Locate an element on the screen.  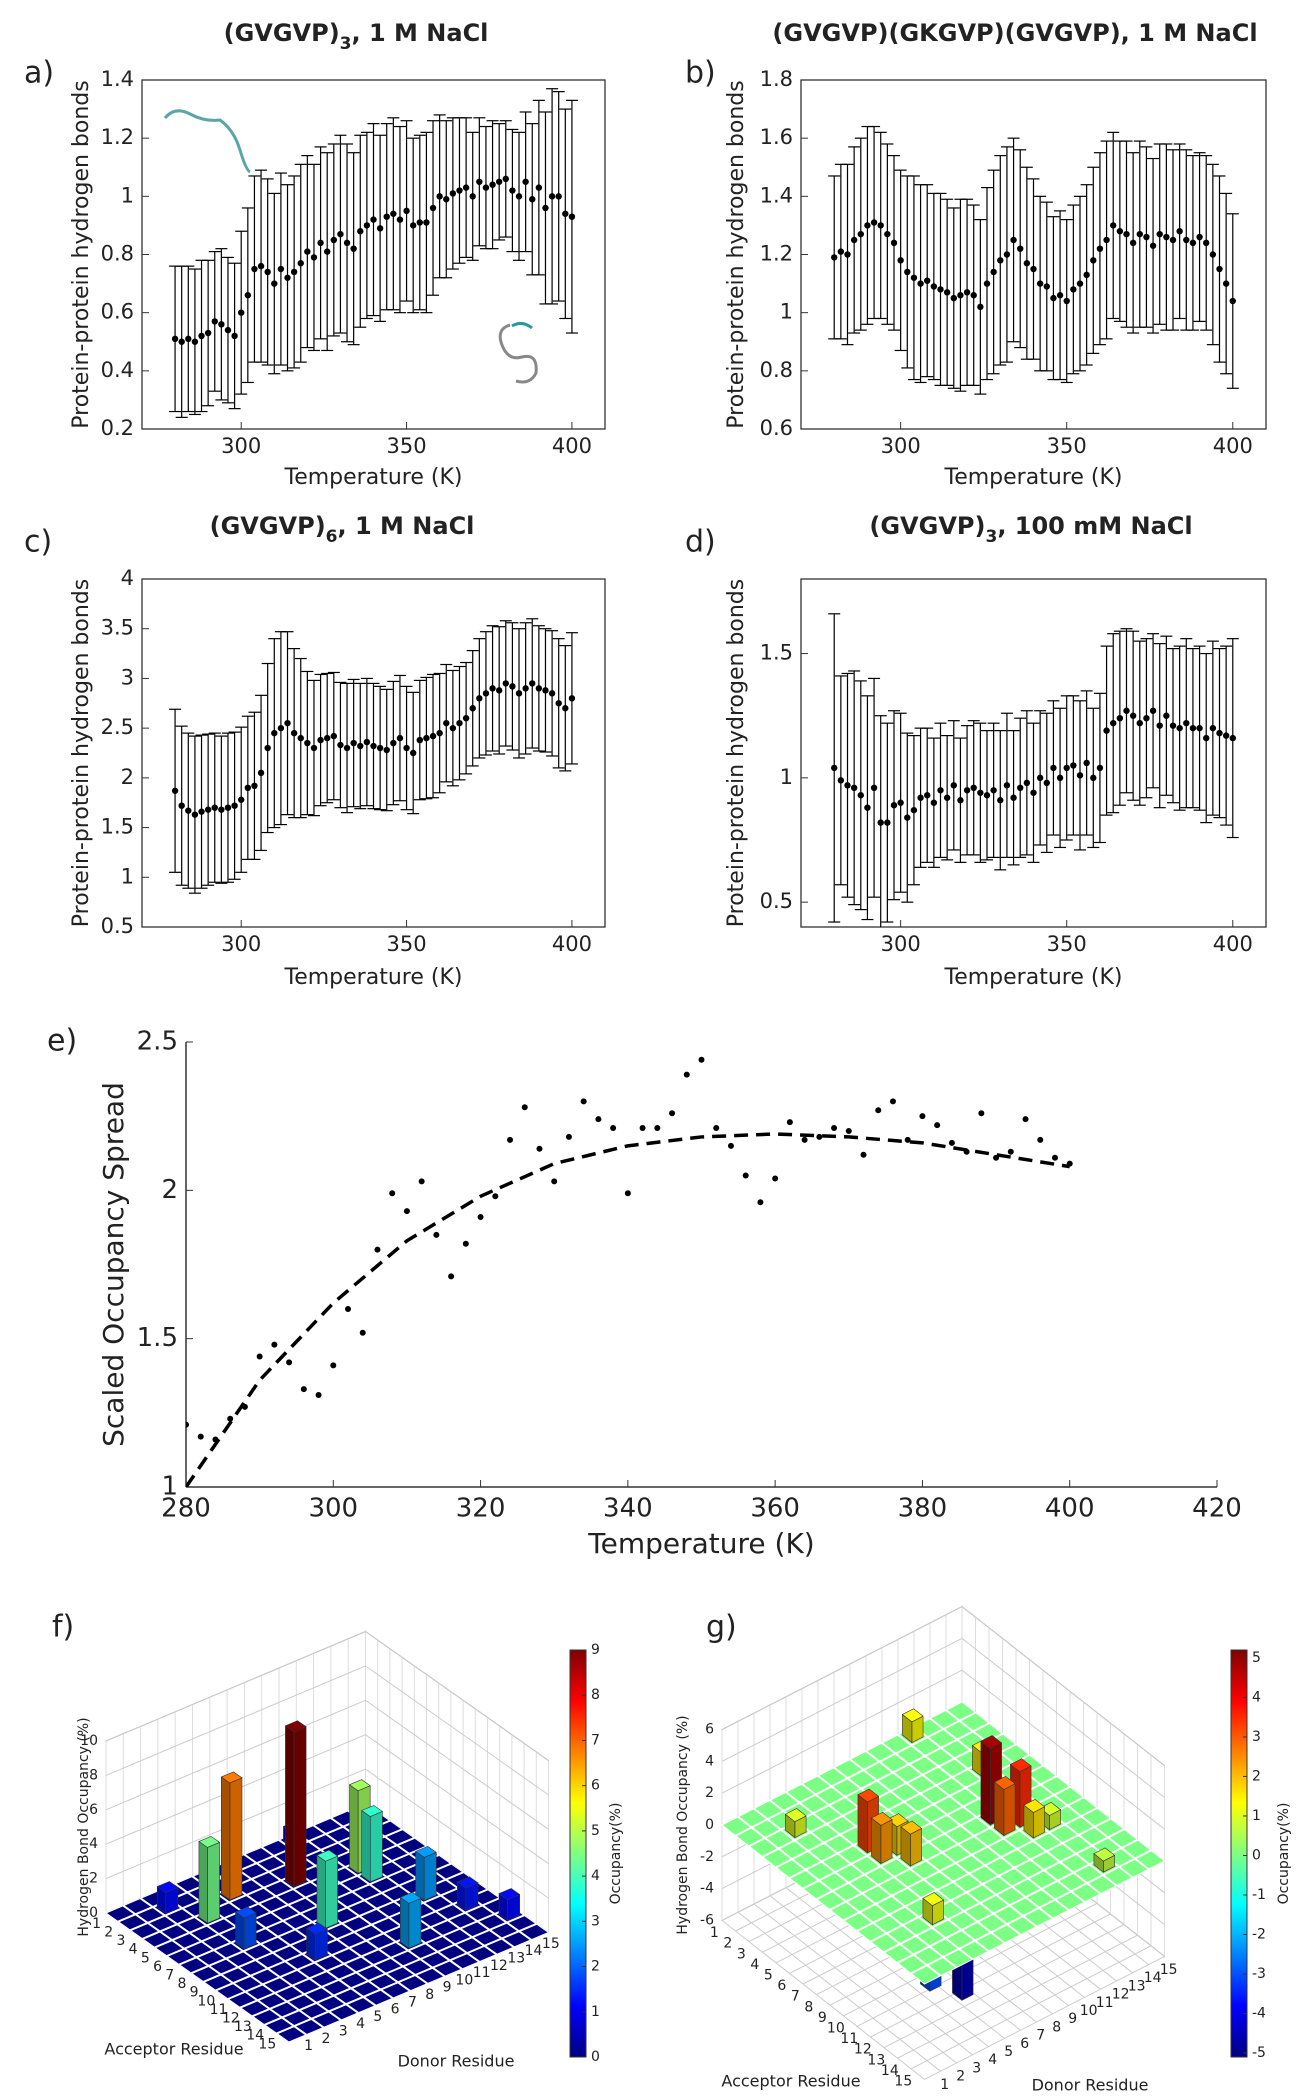
y-tick-label: 1 is located at coordinates (127, 876).